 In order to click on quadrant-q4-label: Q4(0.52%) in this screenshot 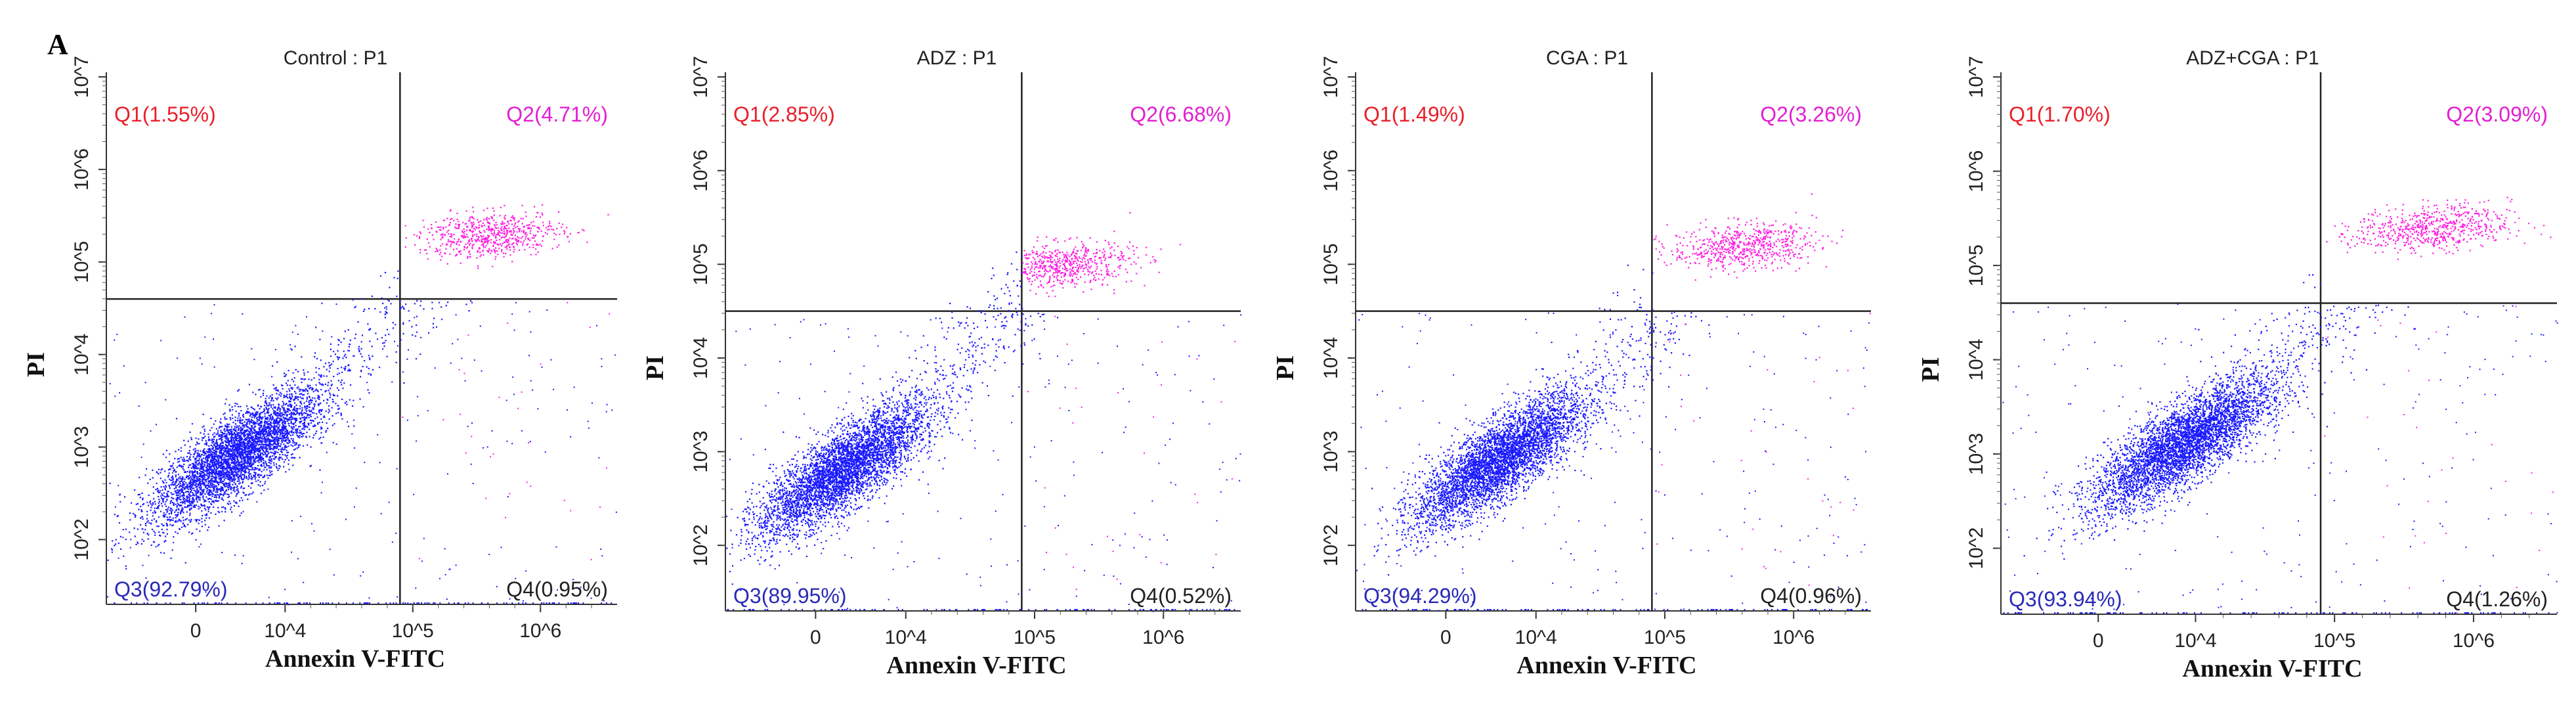, I will do `click(1181, 596)`.